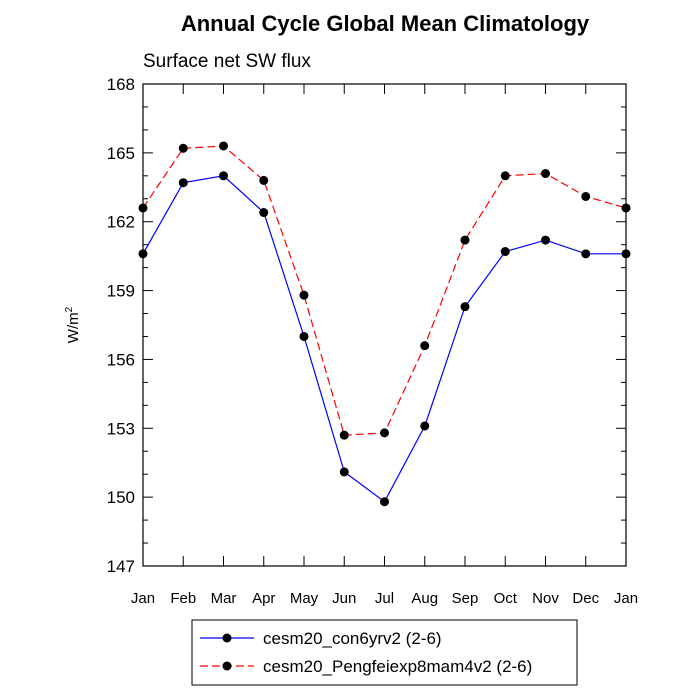 This screenshot has height=700, width=700. What do you see at coordinates (121, 359) in the screenshot?
I see `y-tick-label: 156` at bounding box center [121, 359].